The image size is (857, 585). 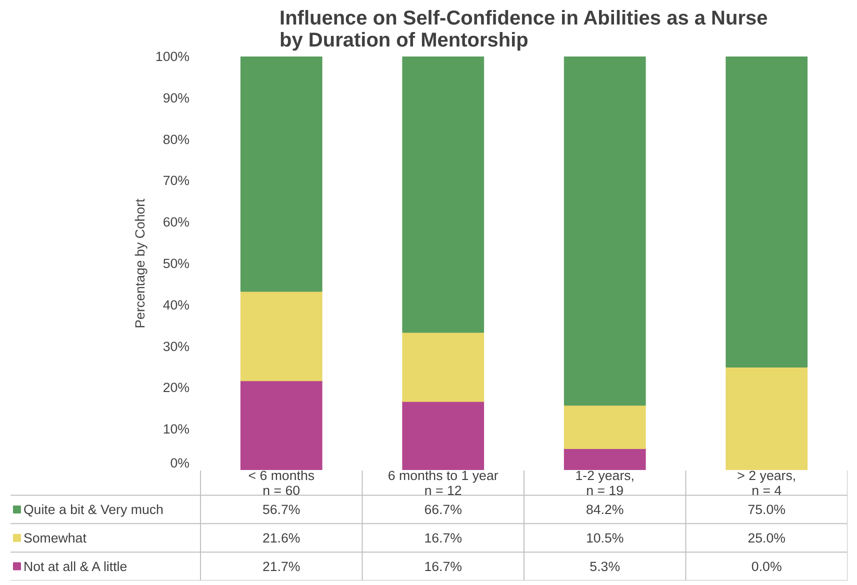 What do you see at coordinates (767, 538) in the screenshot?
I see `data-label: 25.0%` at bounding box center [767, 538].